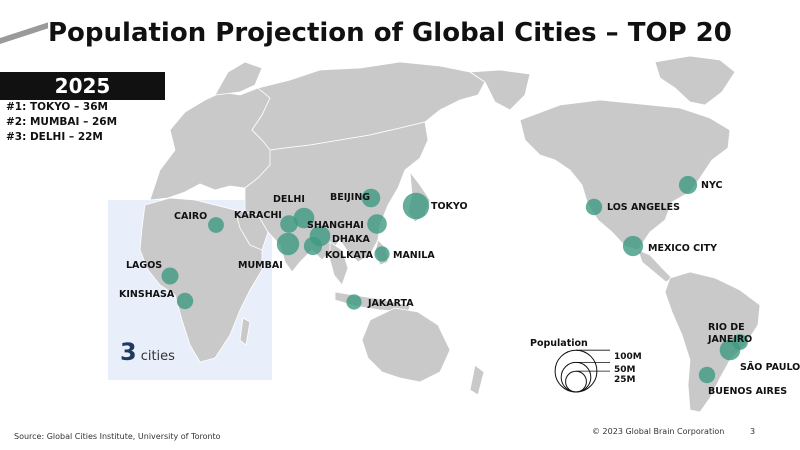 This screenshot has height=450, width=800. I want to click on city-label-los-angeles: LOS ANGELES, so click(643, 207).